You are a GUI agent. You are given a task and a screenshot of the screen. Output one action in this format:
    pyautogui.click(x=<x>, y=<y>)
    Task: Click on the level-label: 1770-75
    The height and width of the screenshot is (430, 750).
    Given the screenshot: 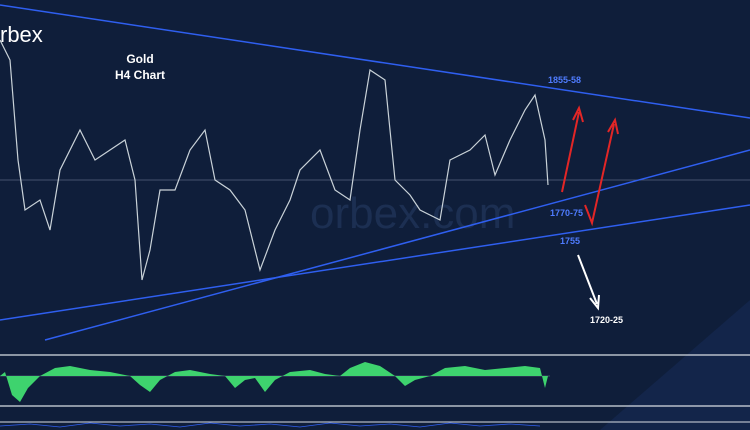 What is the action you would take?
    pyautogui.click(x=566, y=213)
    